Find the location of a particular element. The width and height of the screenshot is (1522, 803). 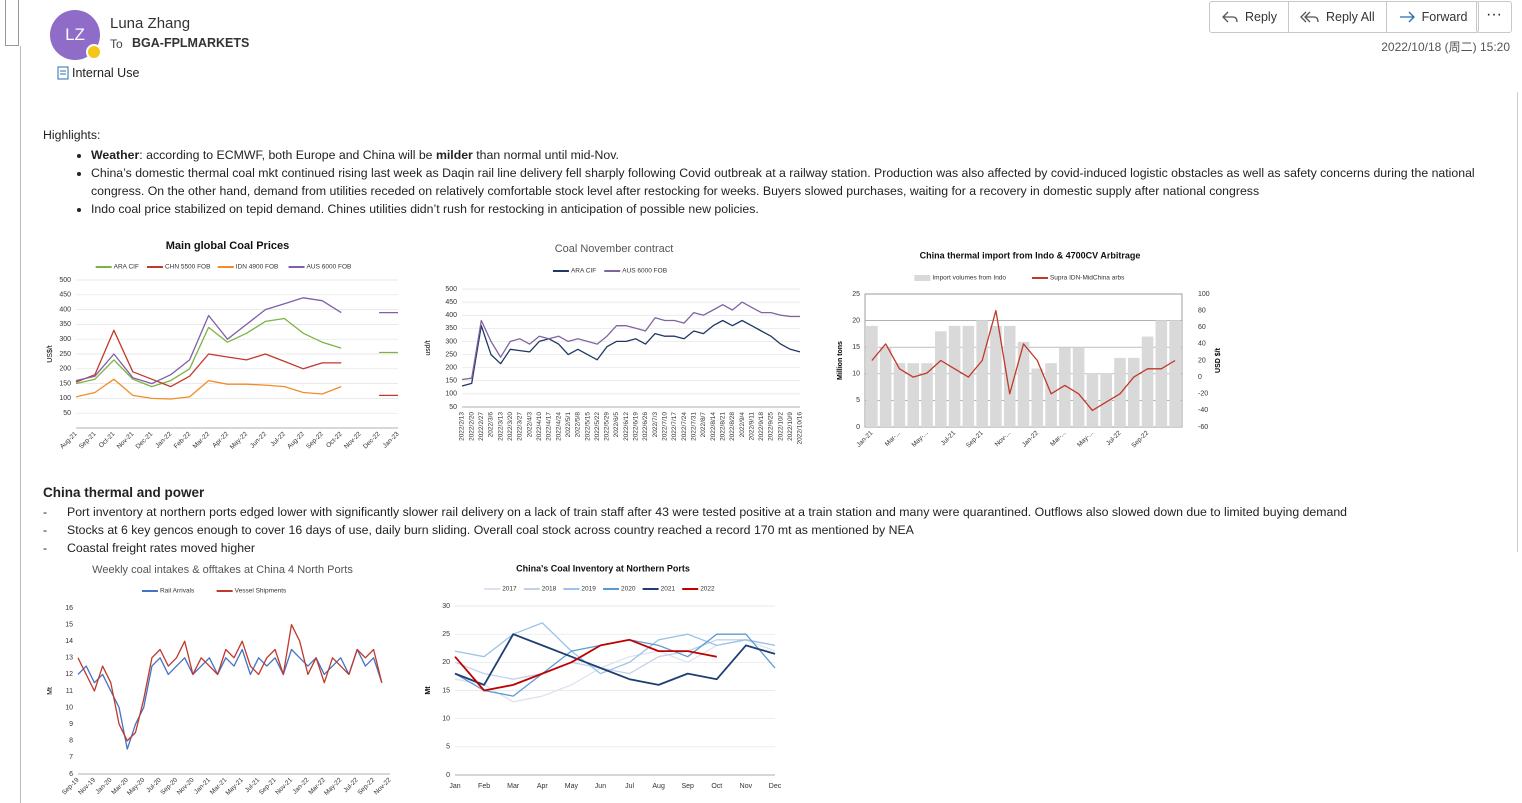

y-tick-label: 13 is located at coordinates (69, 658).